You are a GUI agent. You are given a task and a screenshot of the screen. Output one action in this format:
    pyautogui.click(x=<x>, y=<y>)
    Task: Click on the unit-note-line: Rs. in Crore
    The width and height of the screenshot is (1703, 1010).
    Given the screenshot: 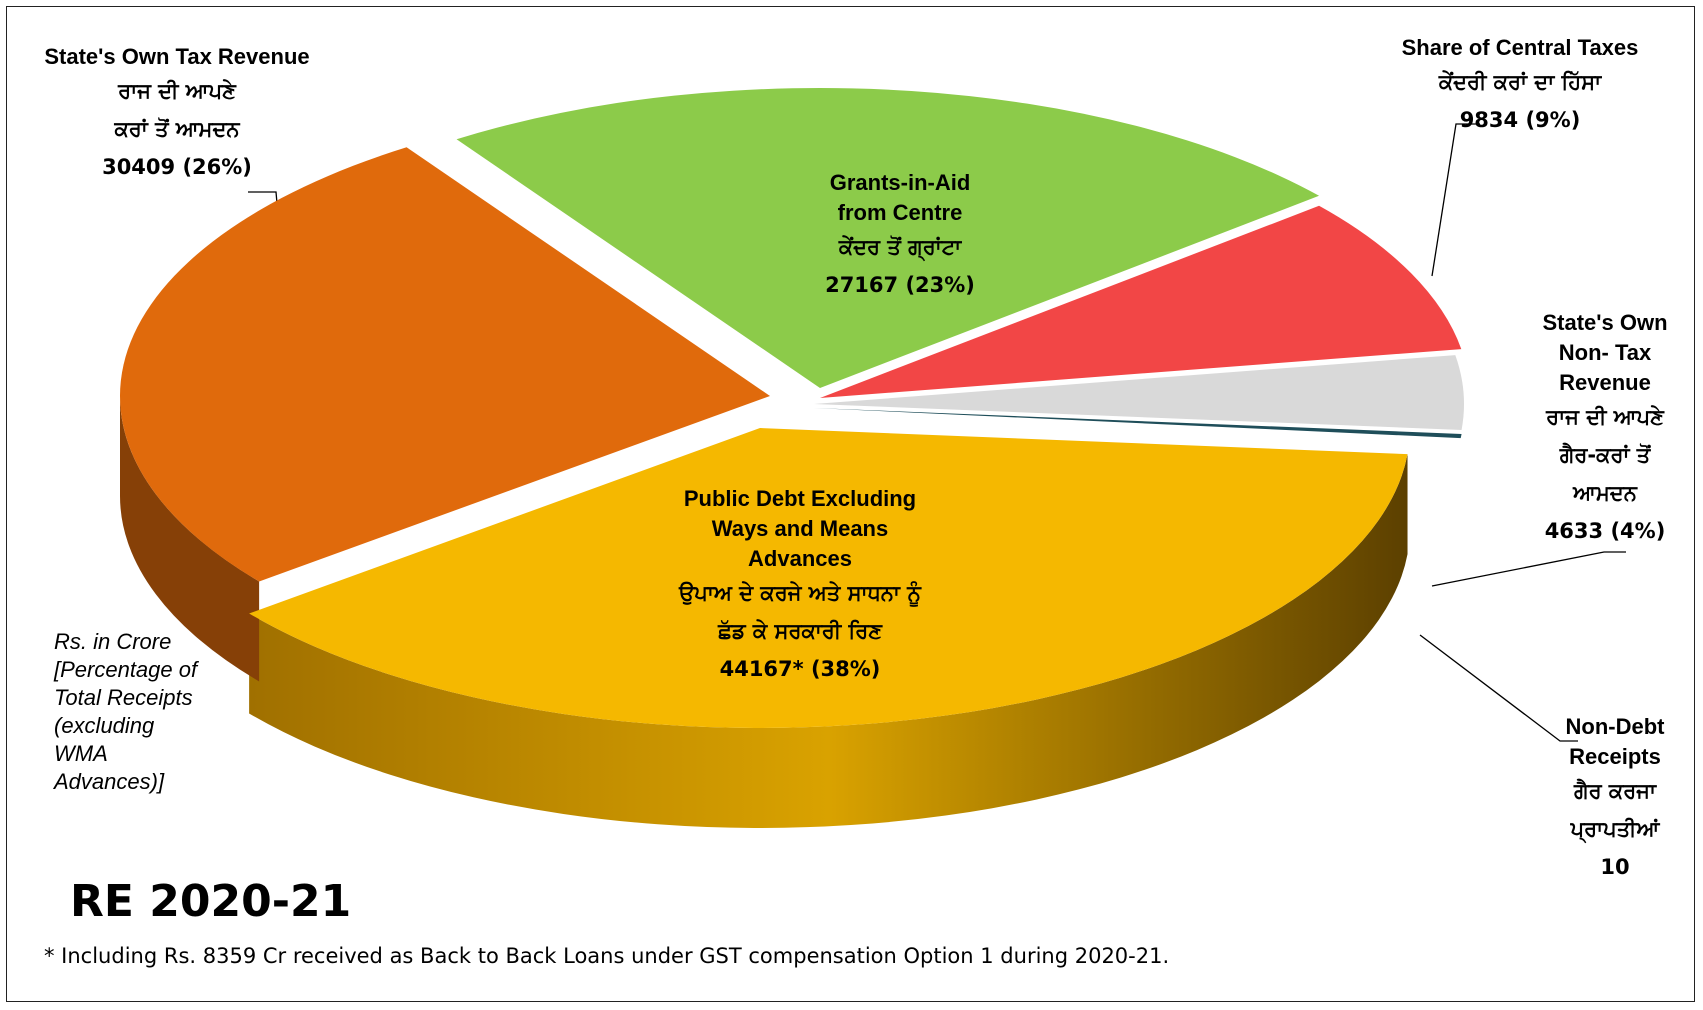 What is the action you would take?
    pyautogui.click(x=113, y=641)
    